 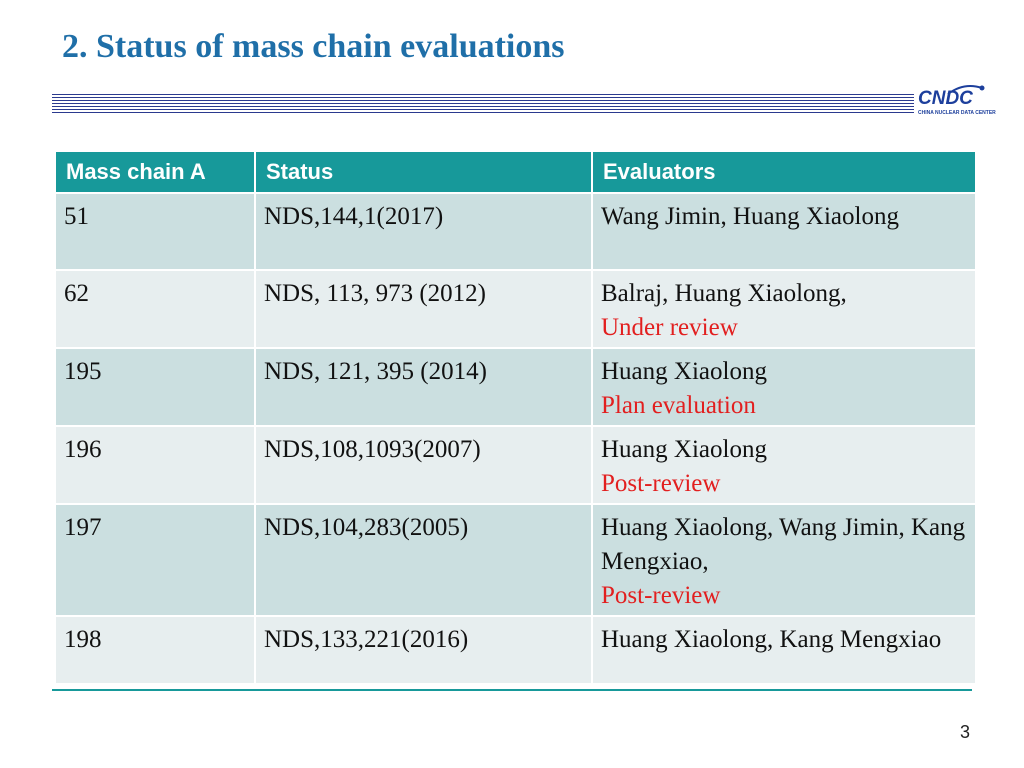 I want to click on page-number: 3, so click(x=964, y=732).